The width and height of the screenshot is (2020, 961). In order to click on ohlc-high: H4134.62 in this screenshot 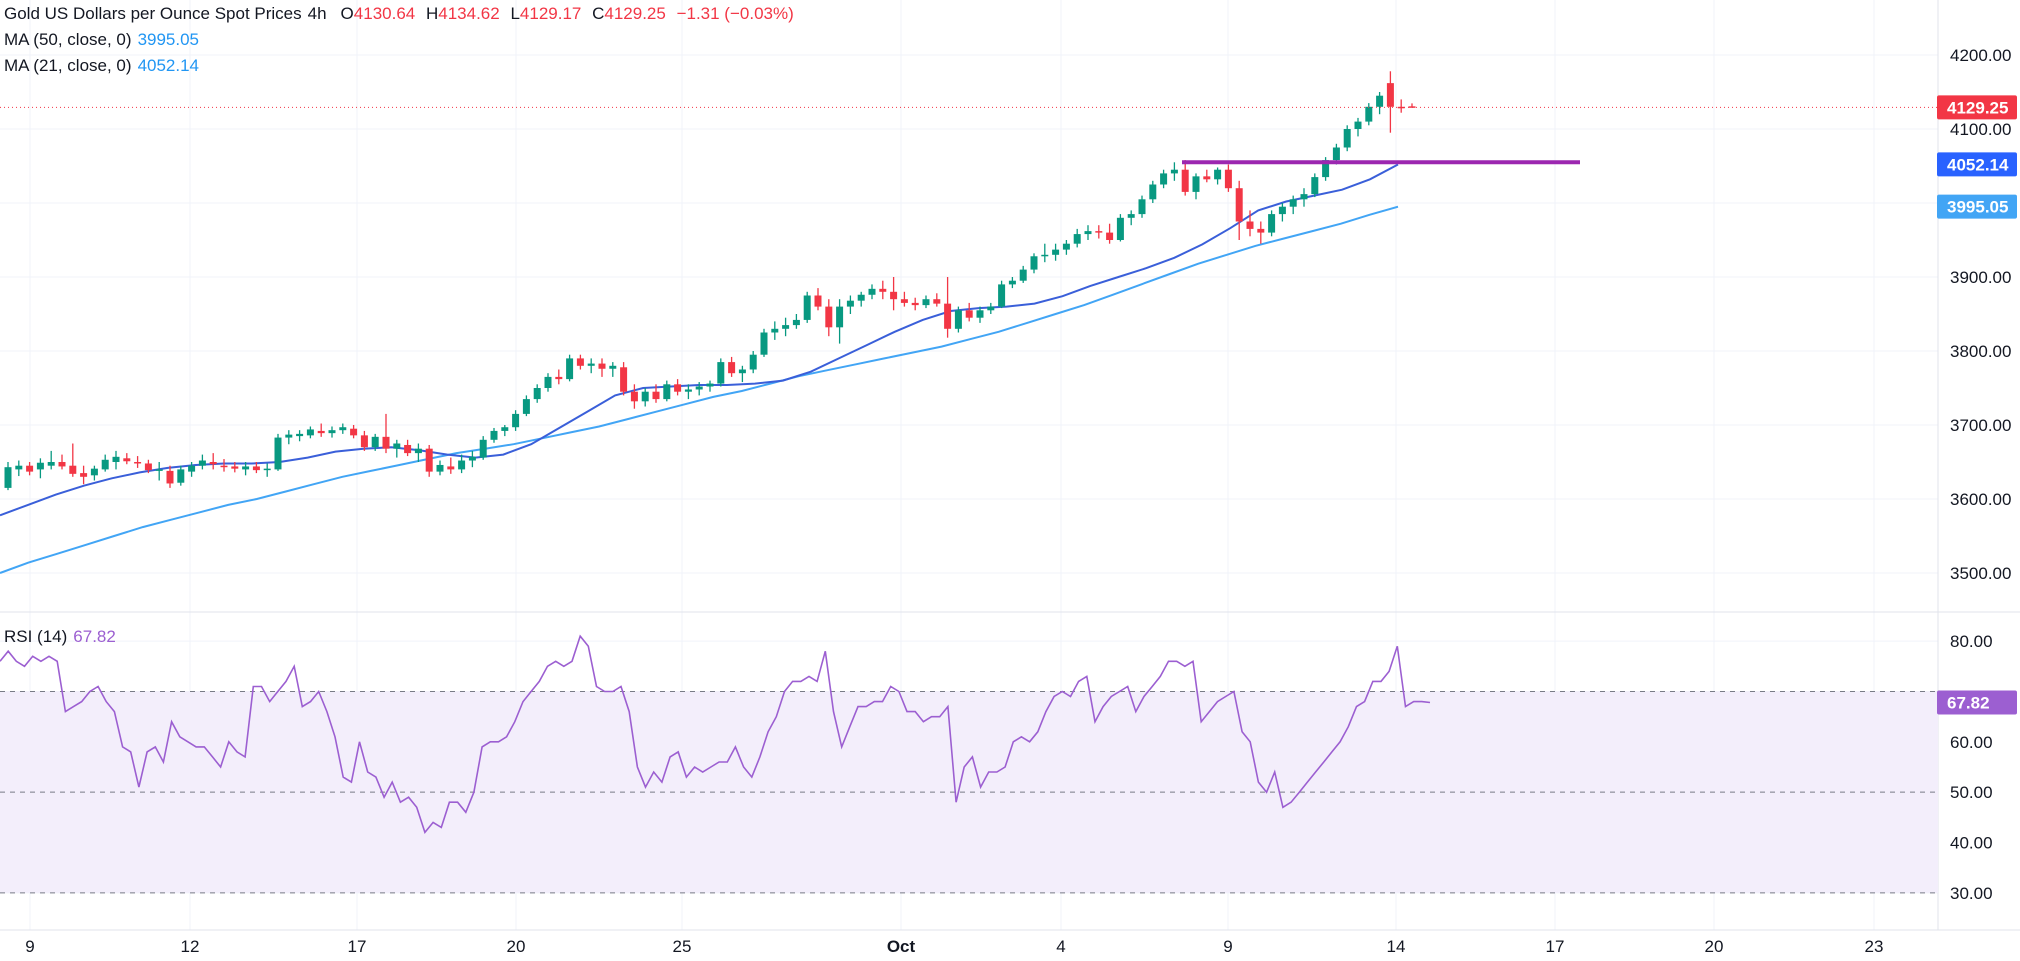, I will do `click(462, 13)`.